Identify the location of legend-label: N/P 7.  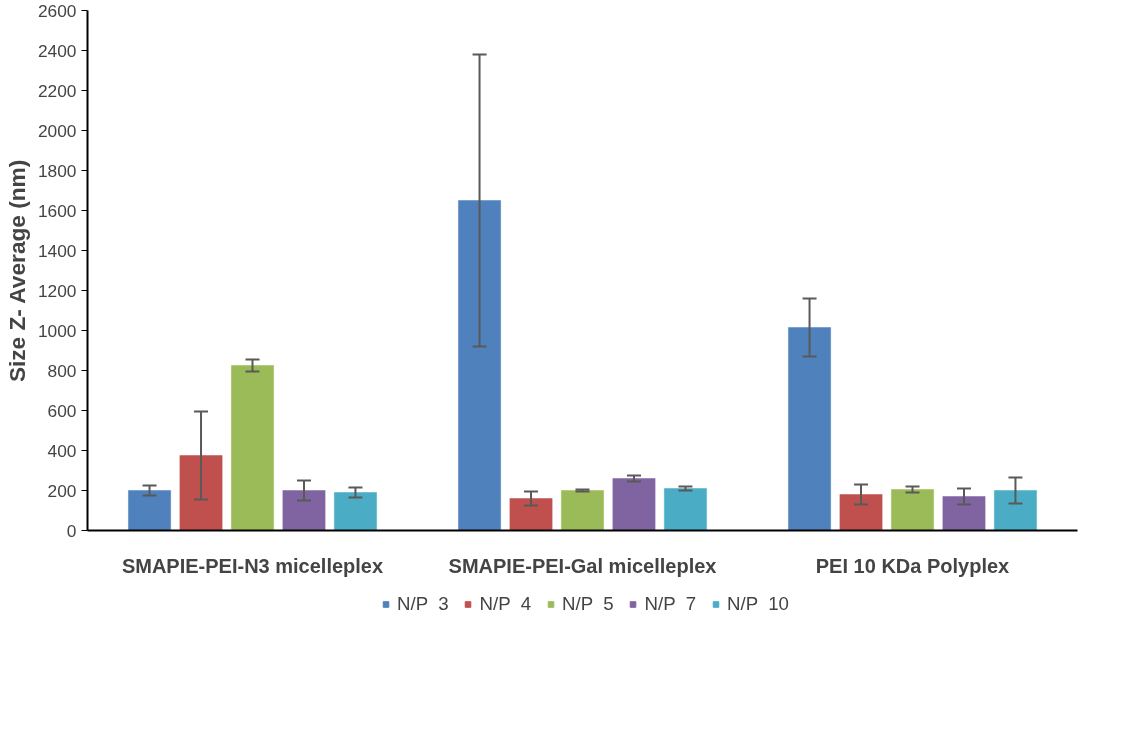
(670, 604).